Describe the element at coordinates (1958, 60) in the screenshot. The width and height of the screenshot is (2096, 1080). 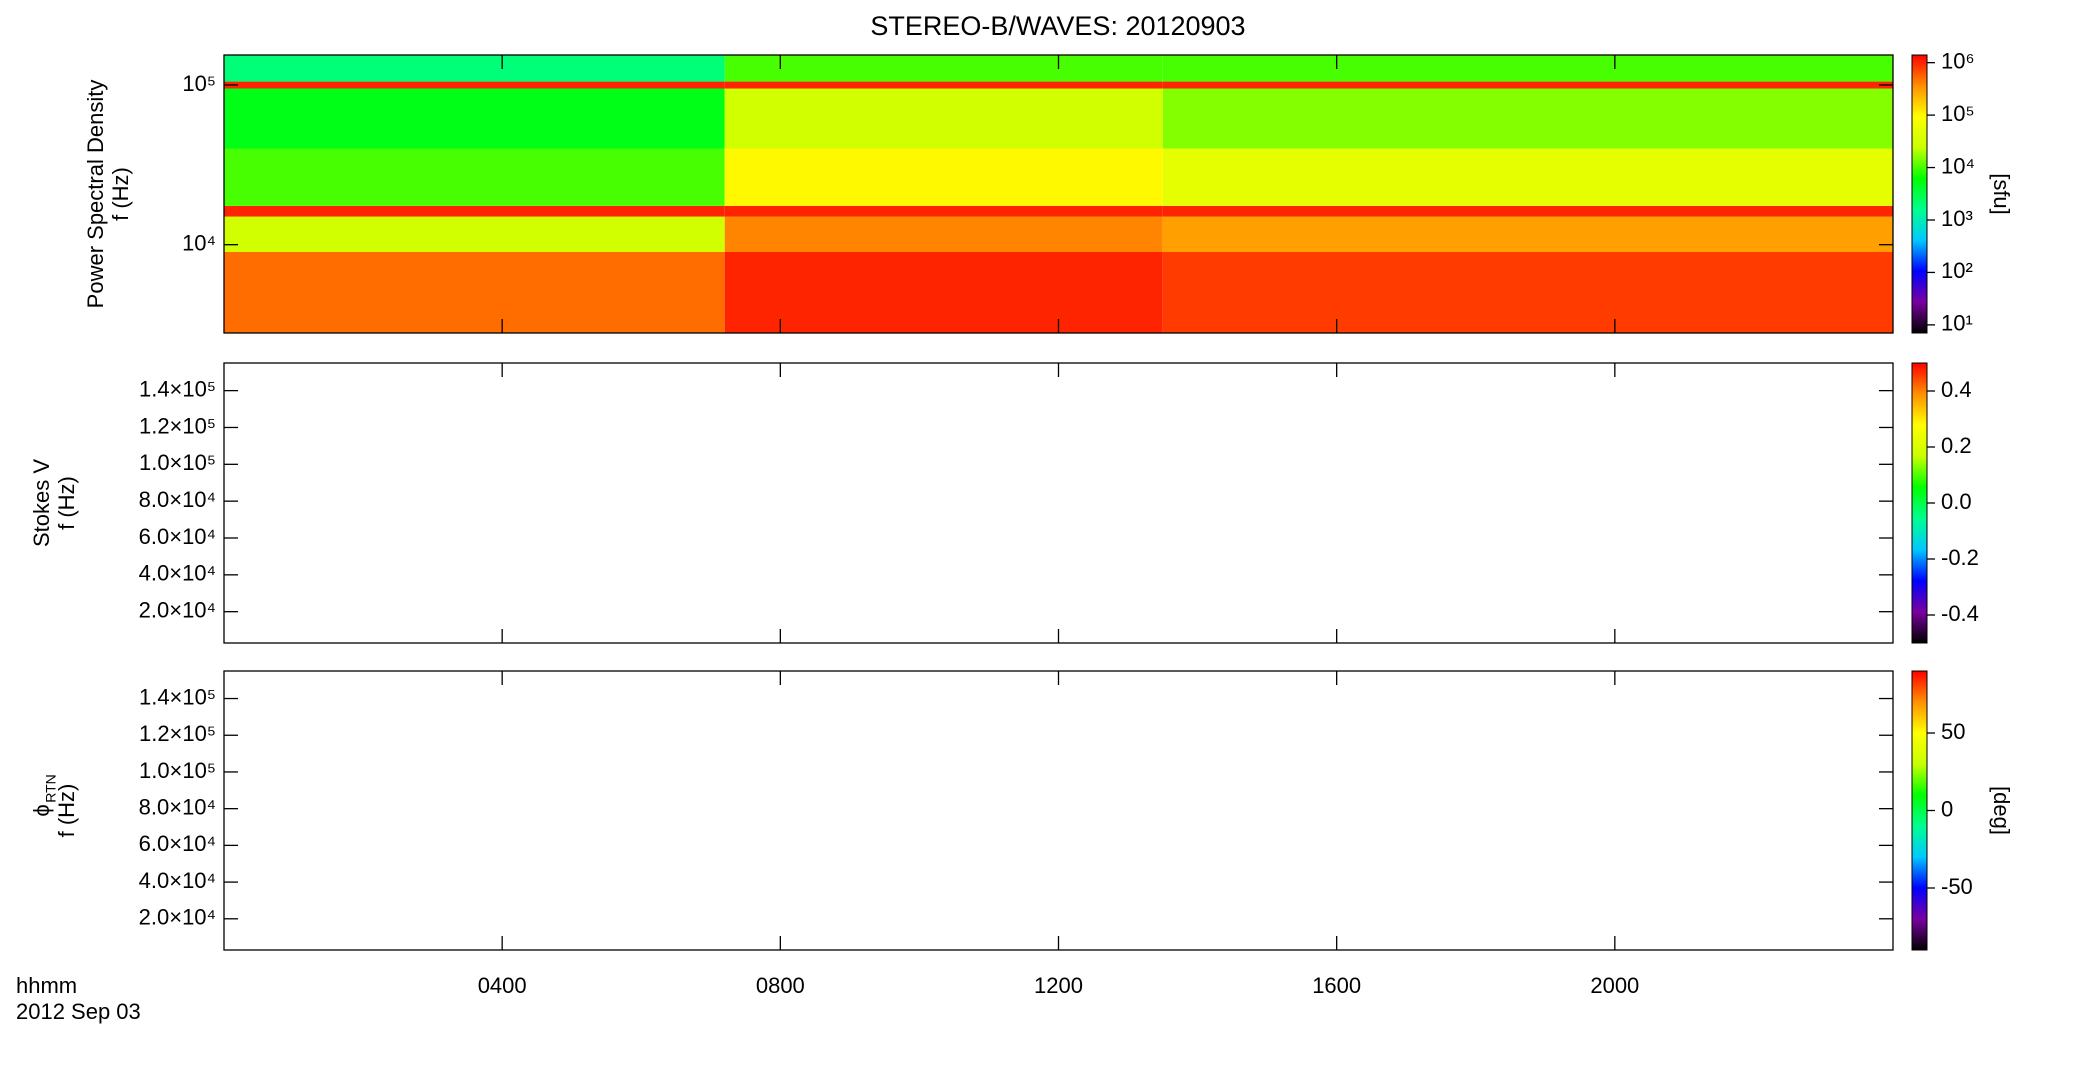
I see `colorbar-tick-label: 10⁶` at that location.